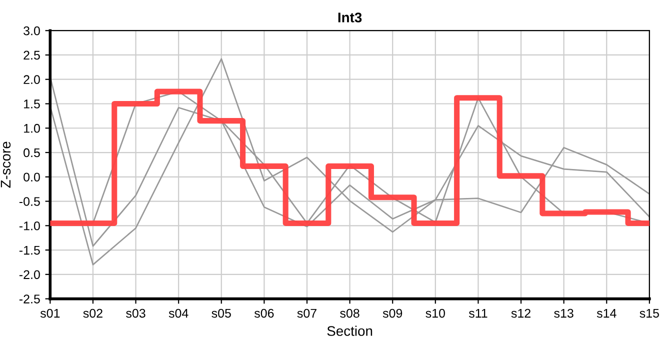 This screenshot has height=360, width=660. I want to click on y-axis-title: Z-score, so click(5, 165).